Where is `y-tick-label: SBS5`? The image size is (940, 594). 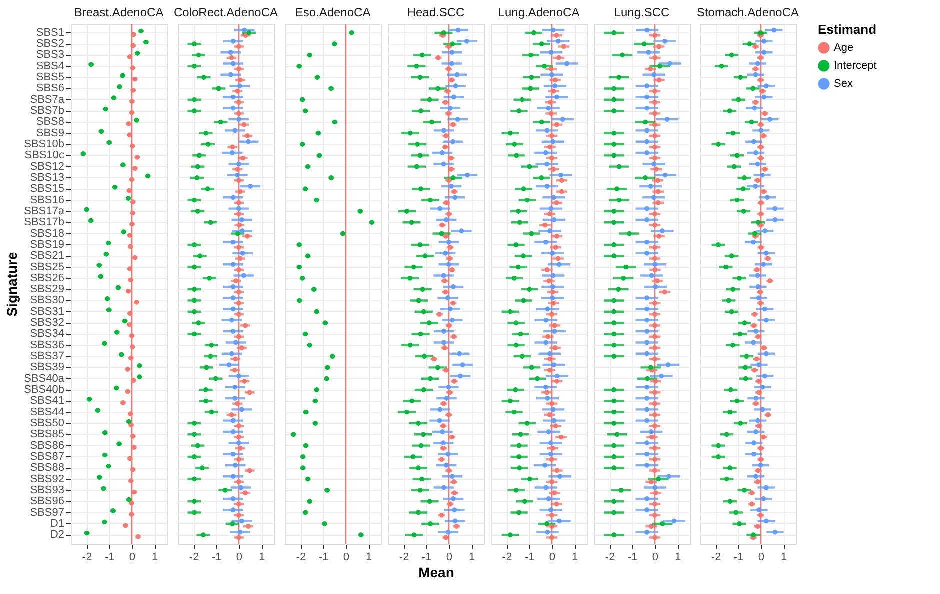 y-tick-label: SBS5 is located at coordinates (50, 78).